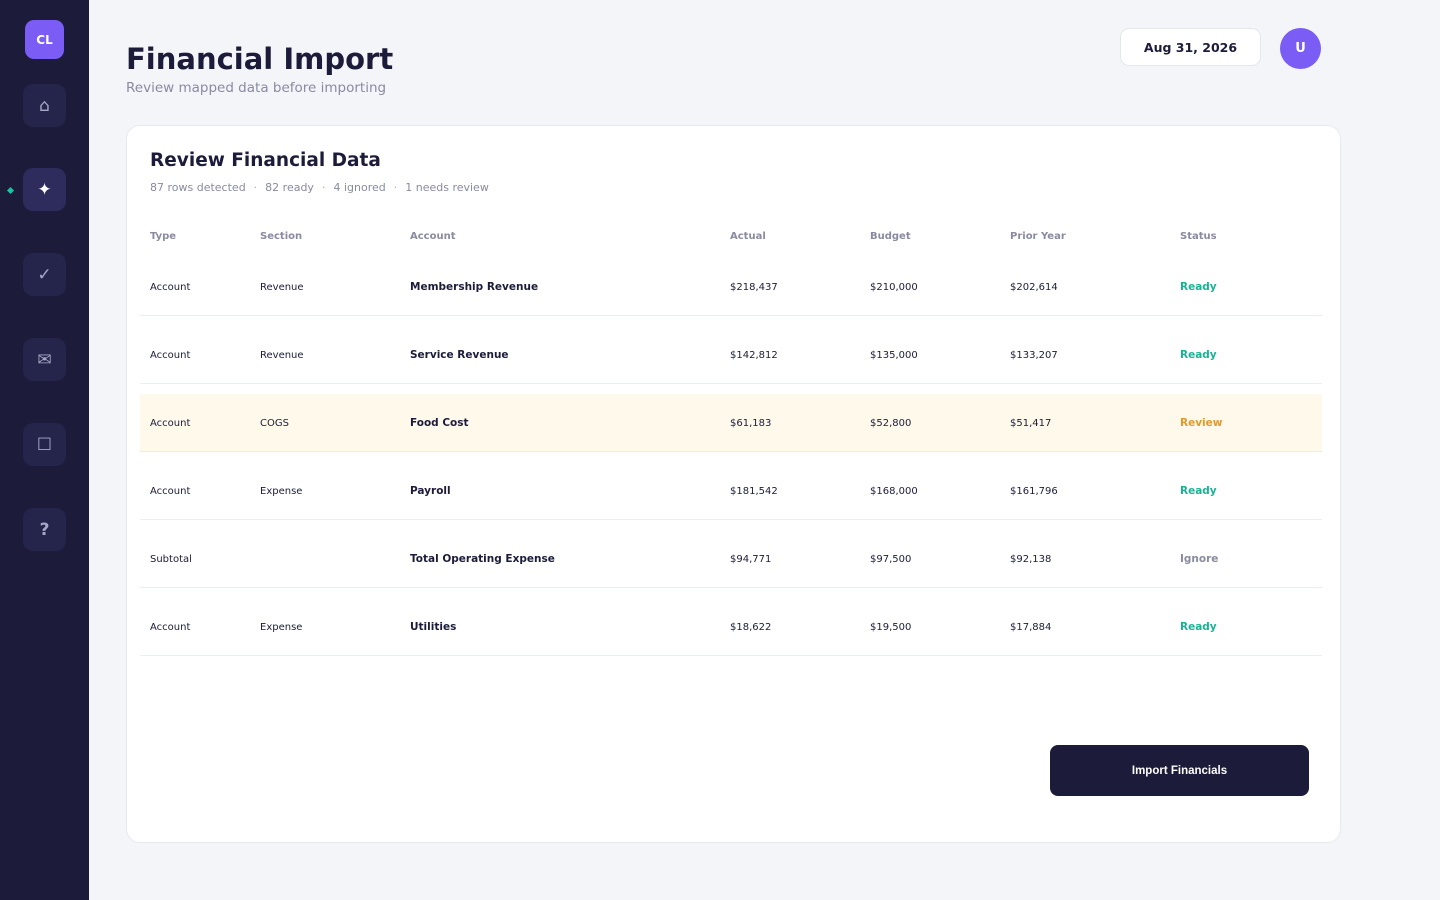 The width and height of the screenshot is (1440, 900). Describe the element at coordinates (430, 491) in the screenshot. I see `cell-account: Payroll` at that location.